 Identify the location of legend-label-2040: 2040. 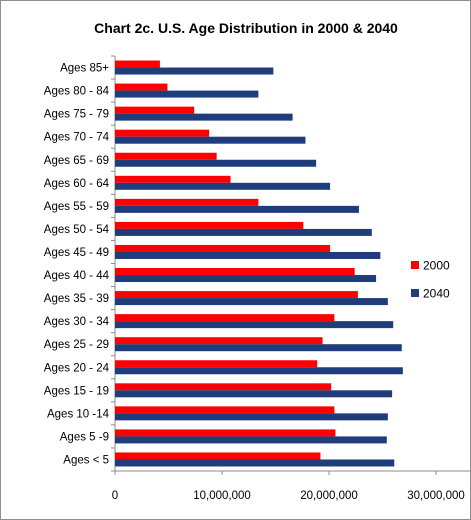
(436, 294).